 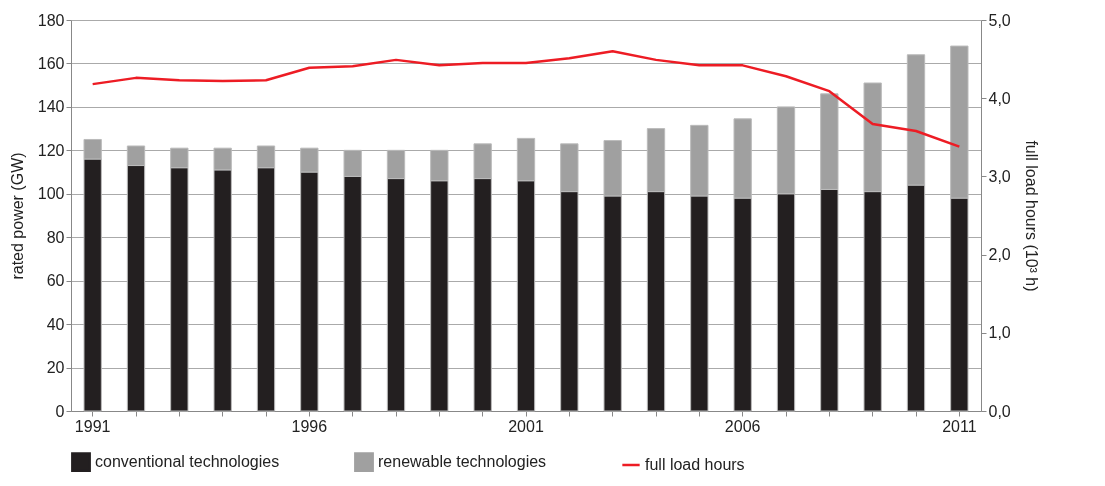 I want to click on y-tick-label: 160, so click(x=51, y=63).